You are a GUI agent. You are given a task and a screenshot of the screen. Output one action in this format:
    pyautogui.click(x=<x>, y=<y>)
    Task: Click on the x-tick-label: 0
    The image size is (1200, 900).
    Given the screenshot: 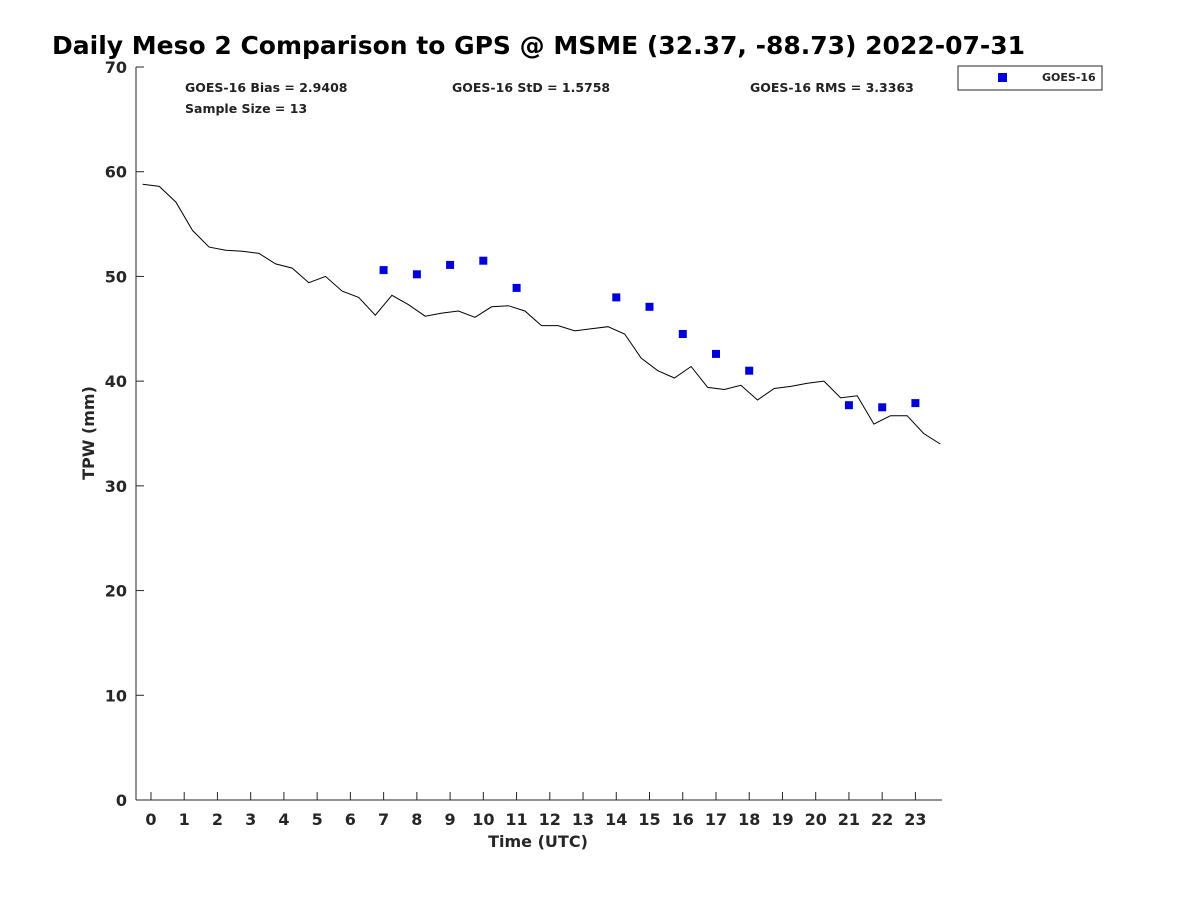 What is the action you would take?
    pyautogui.click(x=150, y=819)
    